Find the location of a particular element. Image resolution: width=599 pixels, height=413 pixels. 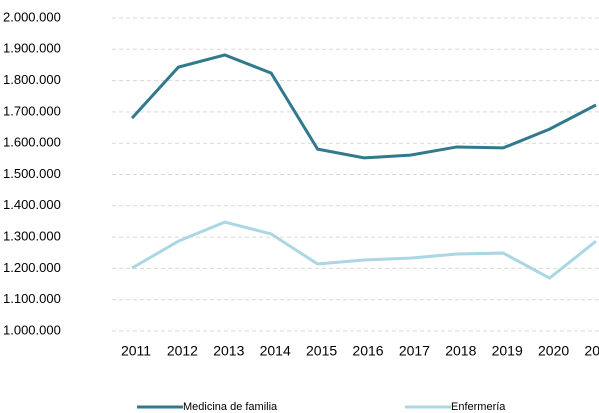

x-tick-label: 2015 is located at coordinates (321, 351).